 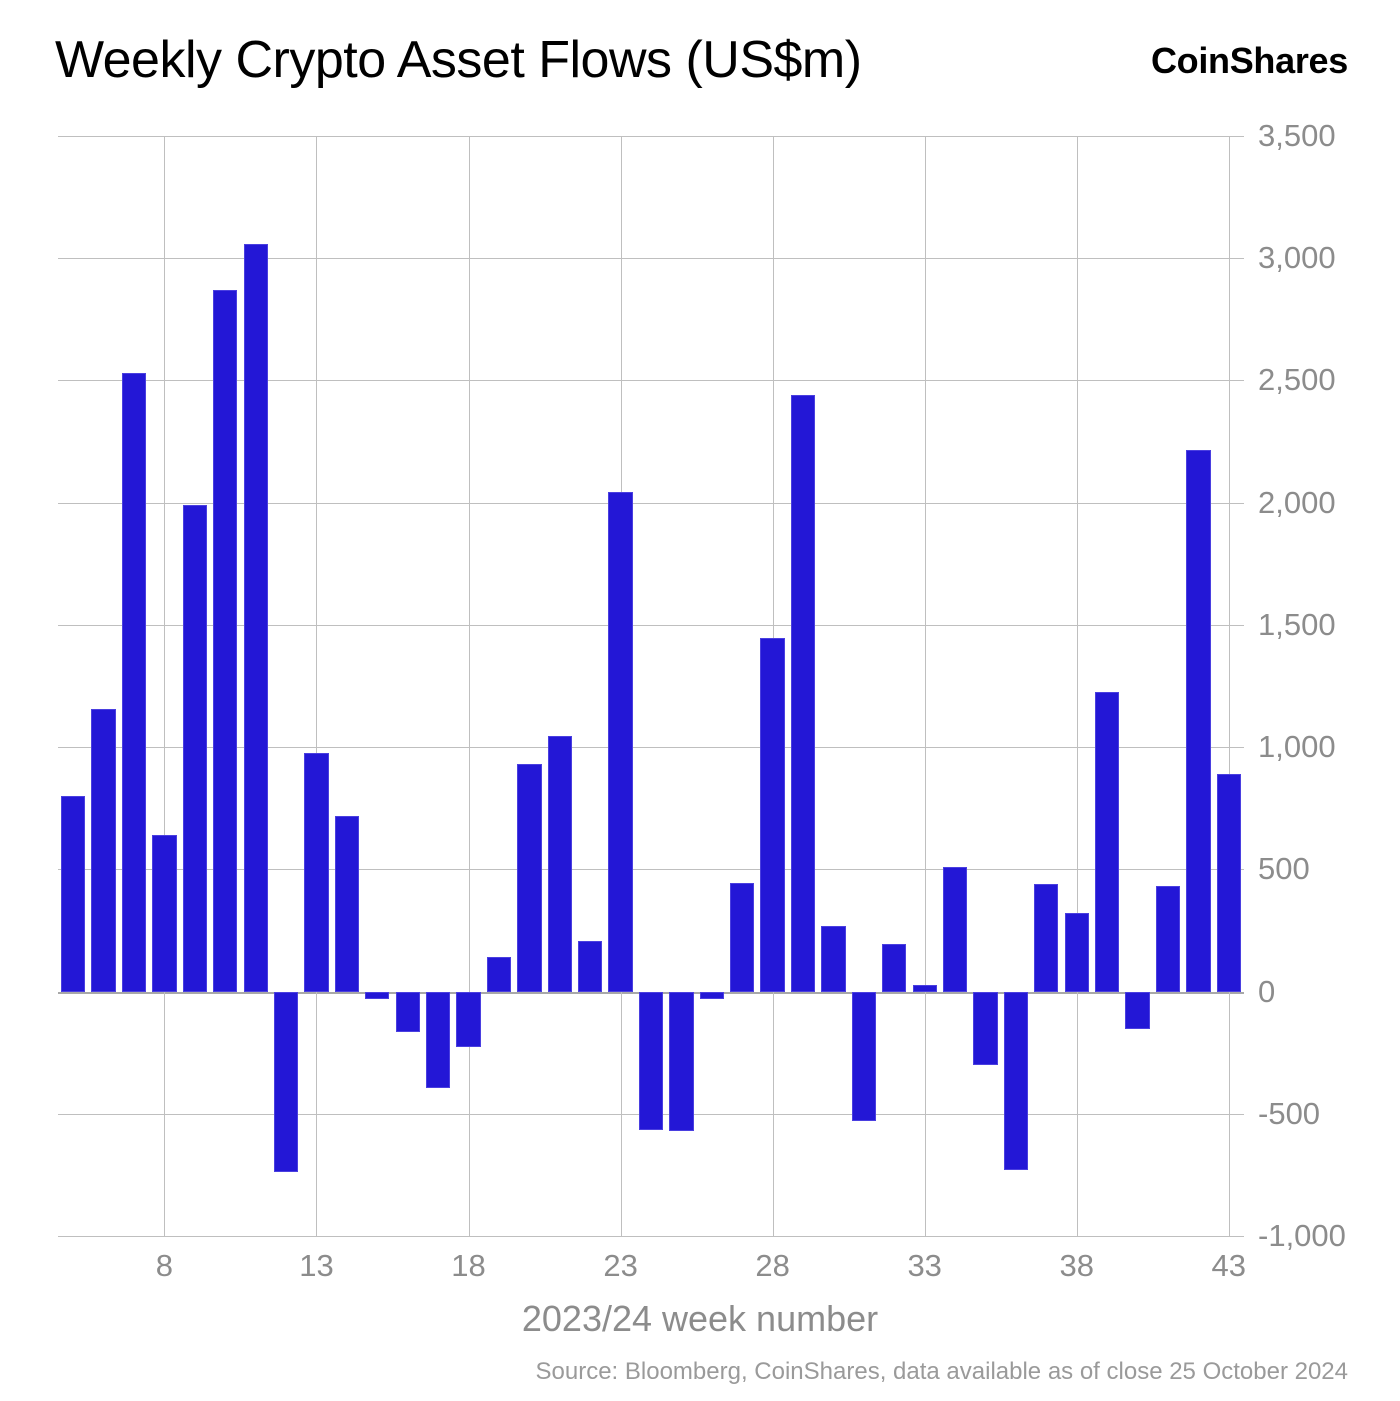 What do you see at coordinates (1289, 1113) in the screenshot?
I see `y-tick-label: -500` at bounding box center [1289, 1113].